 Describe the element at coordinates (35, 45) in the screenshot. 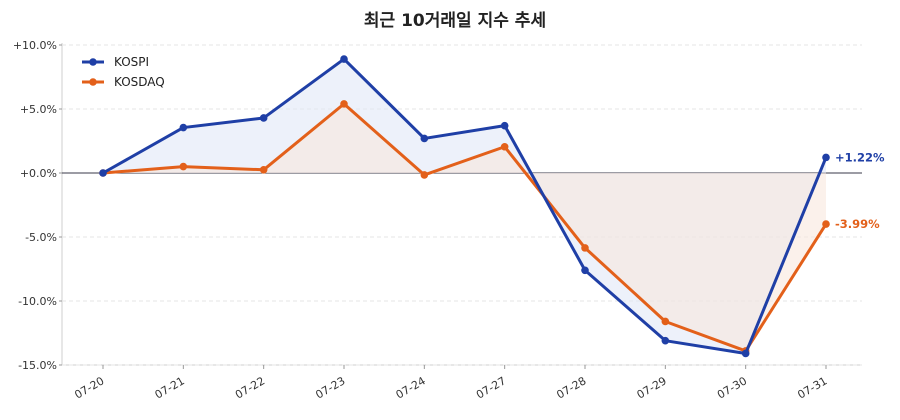

I see `y-tick-label: +10.0%` at that location.